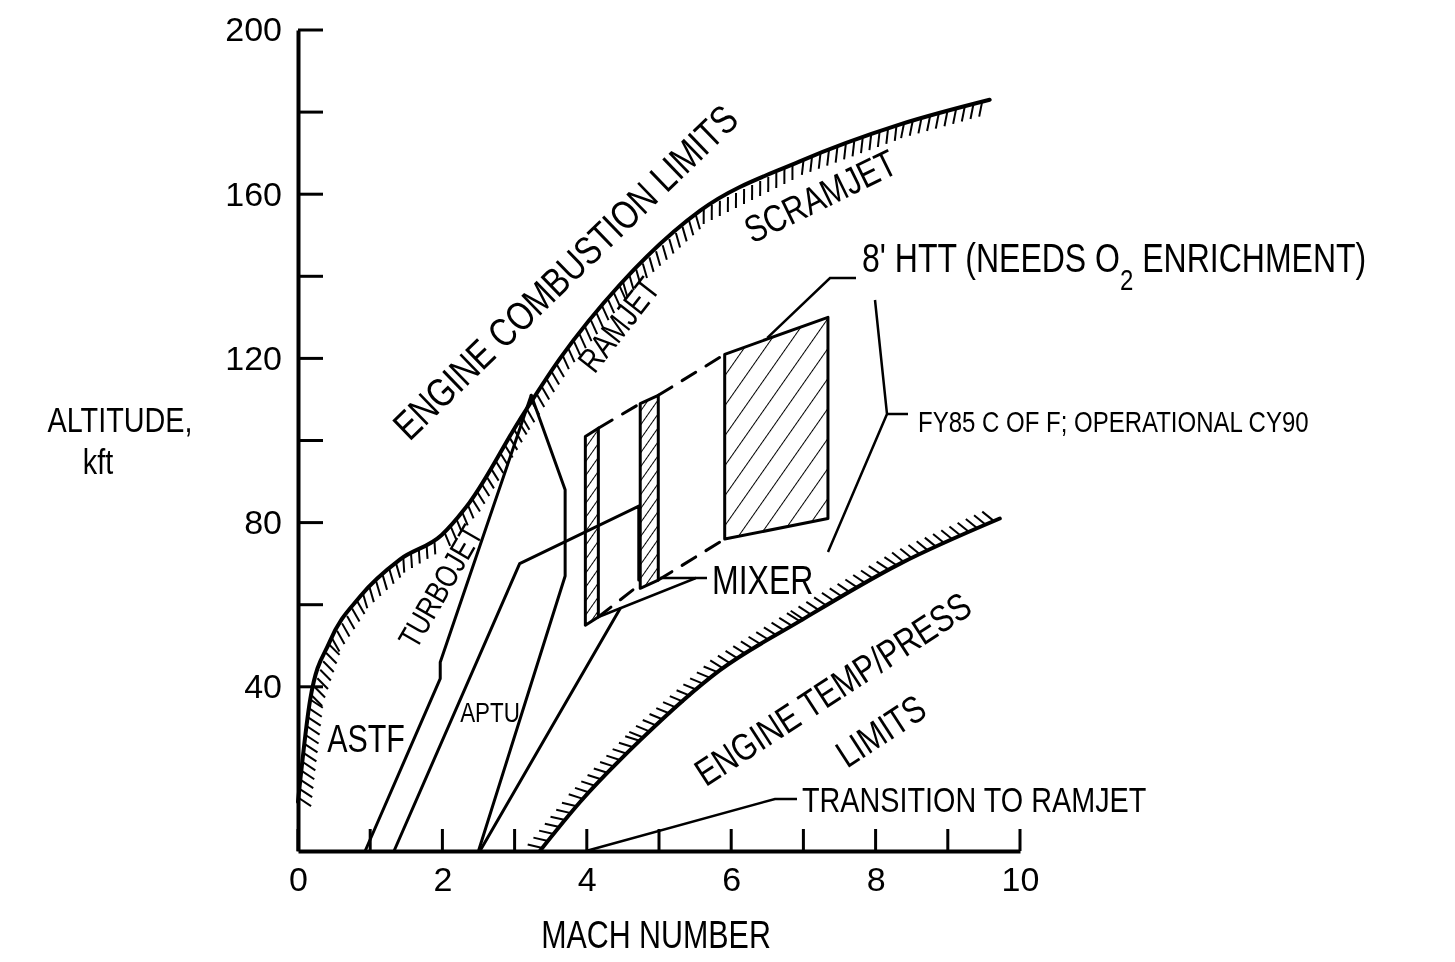 The image size is (1455, 962). What do you see at coordinates (587, 879) in the screenshot?
I see `x-tick-label: 4` at bounding box center [587, 879].